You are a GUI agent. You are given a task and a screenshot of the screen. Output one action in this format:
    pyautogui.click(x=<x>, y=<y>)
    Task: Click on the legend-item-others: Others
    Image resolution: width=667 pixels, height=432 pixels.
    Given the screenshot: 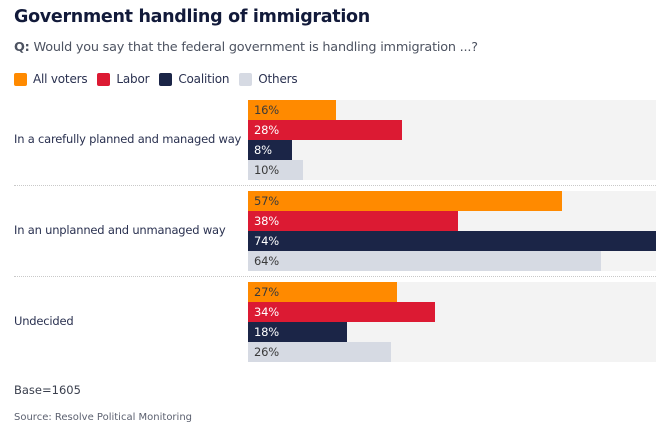 What is the action you would take?
    pyautogui.click(x=268, y=79)
    